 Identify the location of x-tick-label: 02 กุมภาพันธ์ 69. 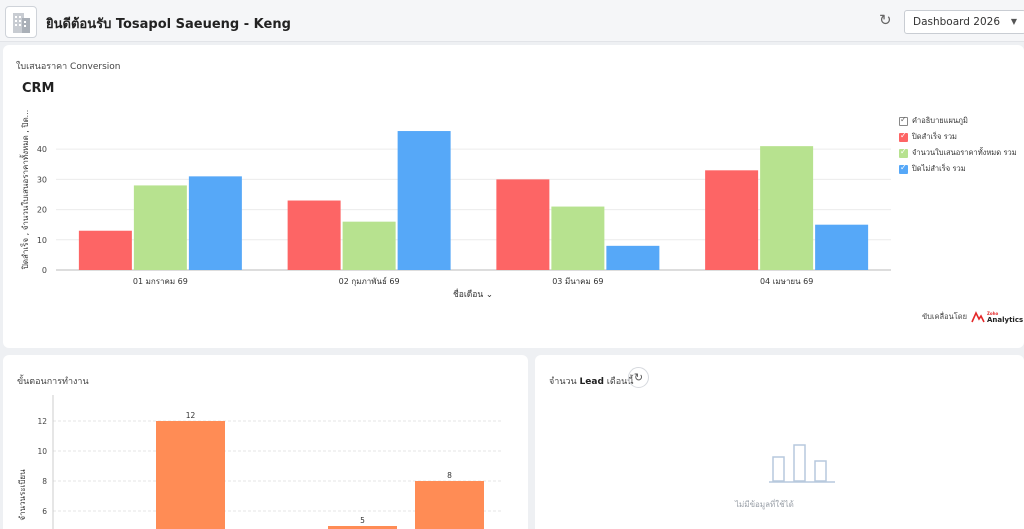
(369, 281).